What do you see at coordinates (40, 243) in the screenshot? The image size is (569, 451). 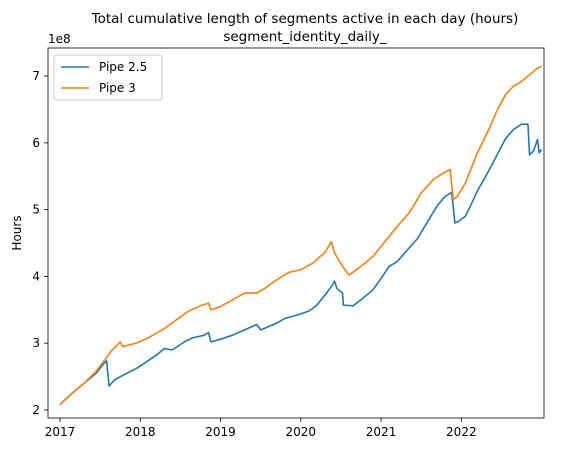 I see `y-axis-ticks: 2 3 4 5 6 7` at bounding box center [40, 243].